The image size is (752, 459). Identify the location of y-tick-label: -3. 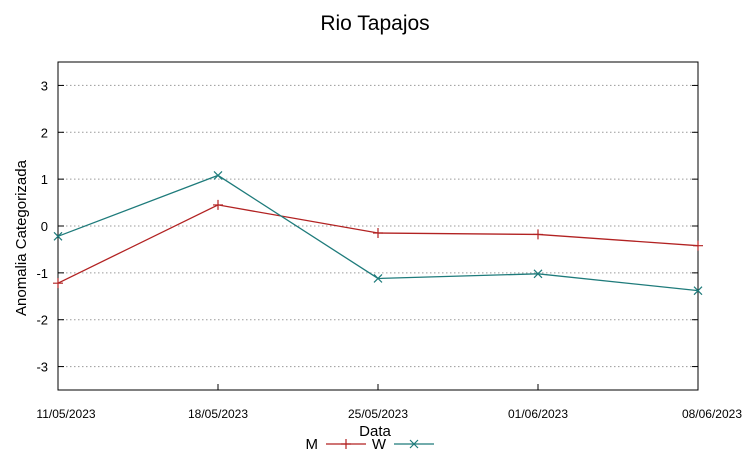
(42, 367).